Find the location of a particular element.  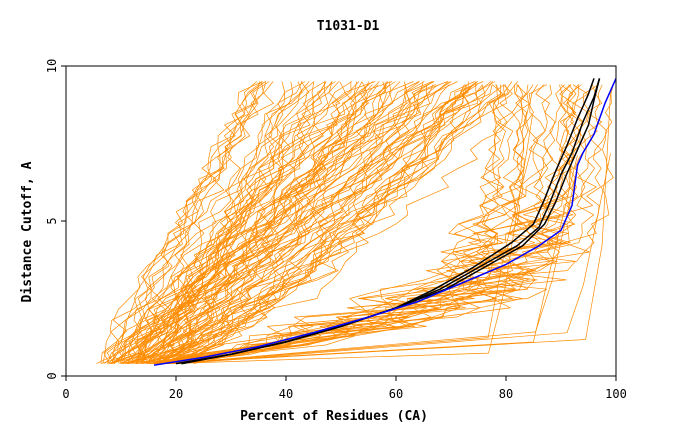

y-axis: 0 5 10 is located at coordinates (55, 219).